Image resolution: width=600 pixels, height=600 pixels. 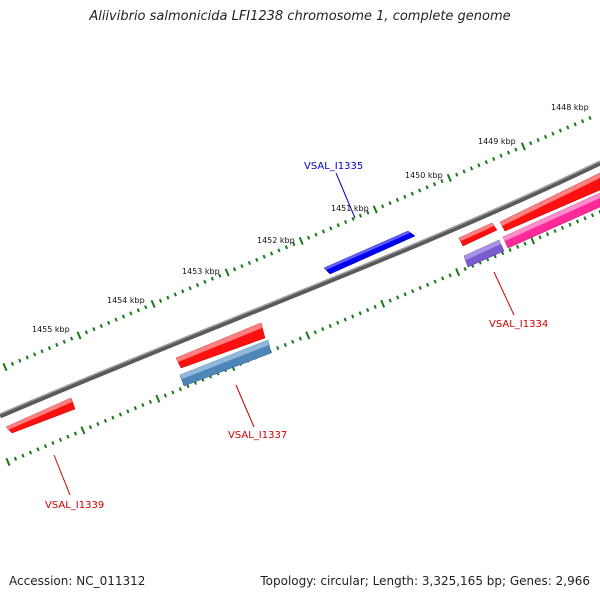 I want to click on gene-upper-right-pink, so click(x=551, y=220).